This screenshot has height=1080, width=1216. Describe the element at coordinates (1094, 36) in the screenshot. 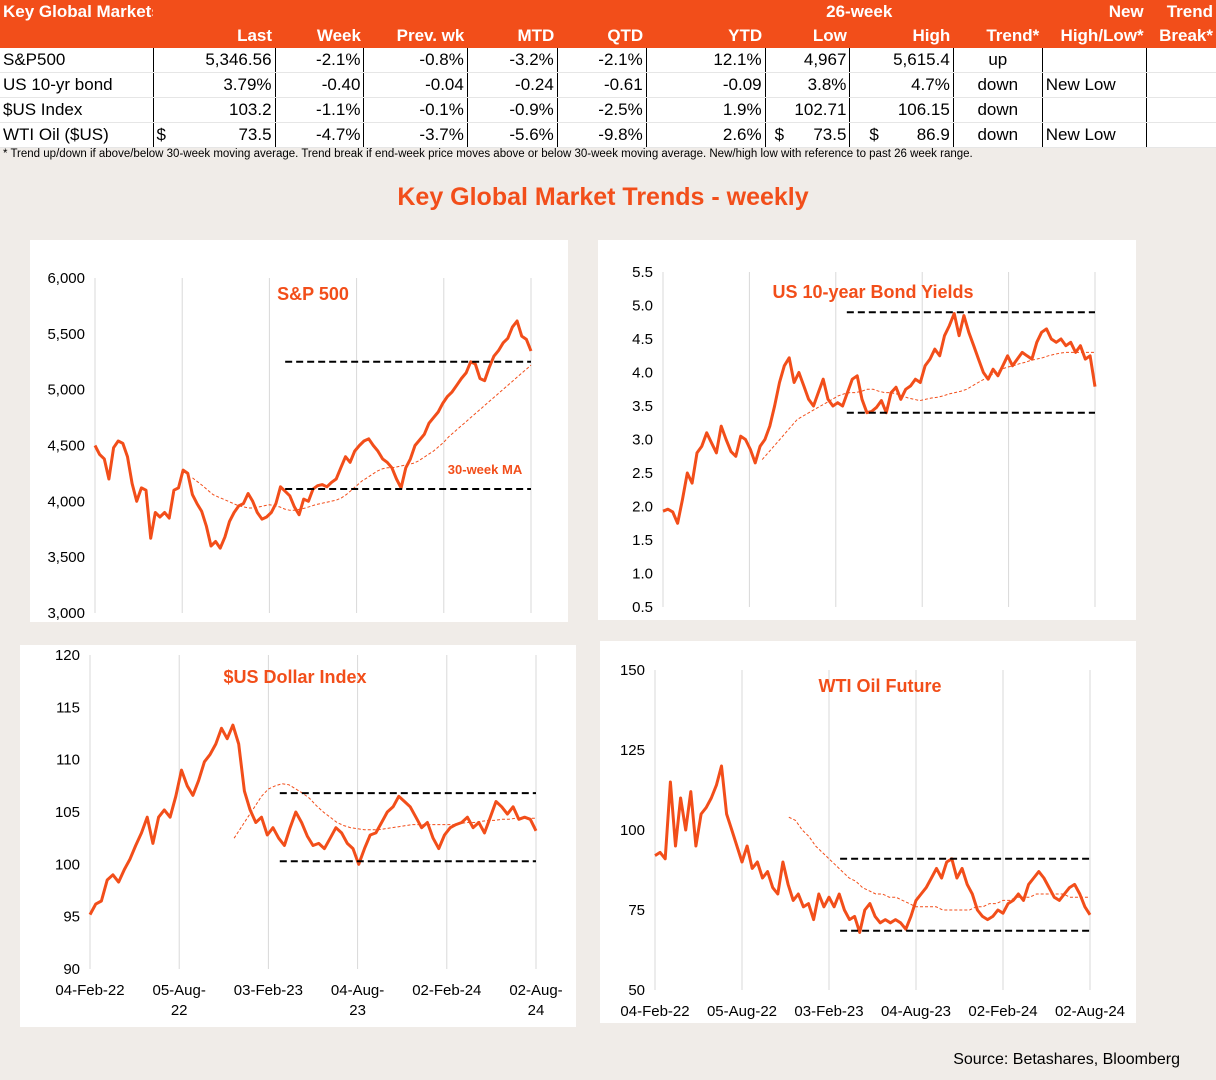

I see `col-header-high-low: High/Low*` at that location.